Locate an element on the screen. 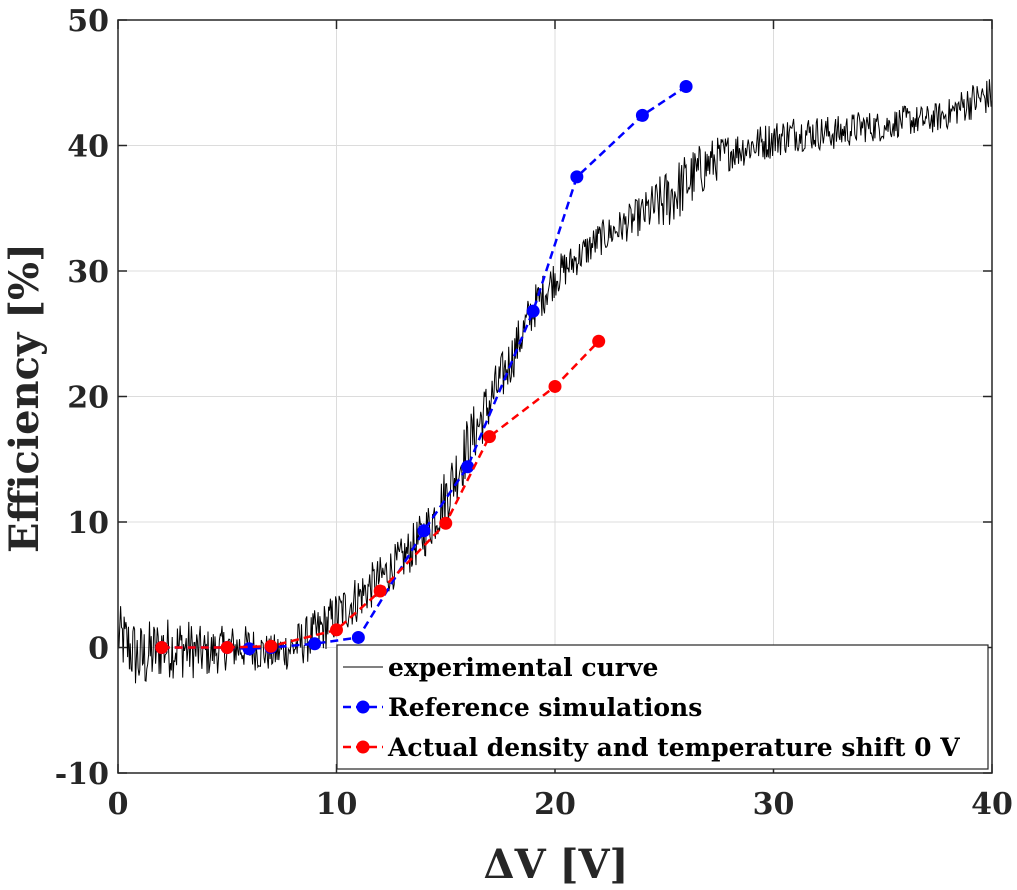 Image resolution: width=1017 pixels, height=890 pixels. legend-item: Reference simulations is located at coordinates (522, 707).